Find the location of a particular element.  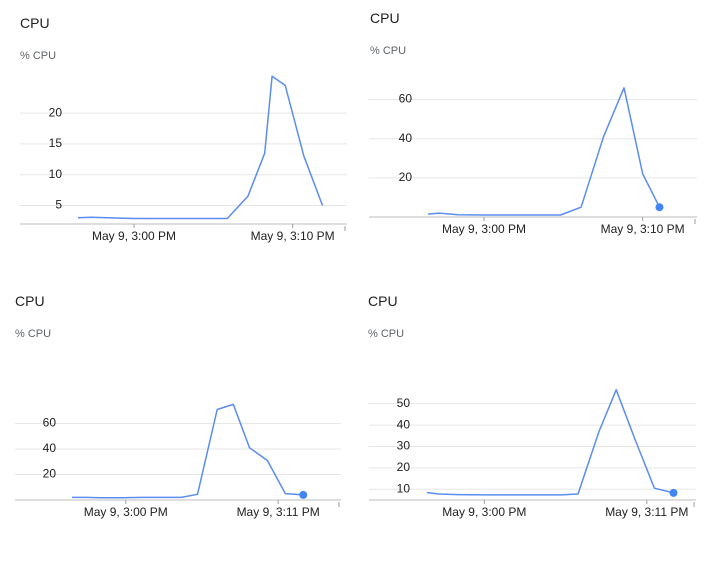

cpu-line-chart-2: 20 40 60 May 9, 3:00 PM May 9, 3:10 PM is located at coordinates (533, 161).